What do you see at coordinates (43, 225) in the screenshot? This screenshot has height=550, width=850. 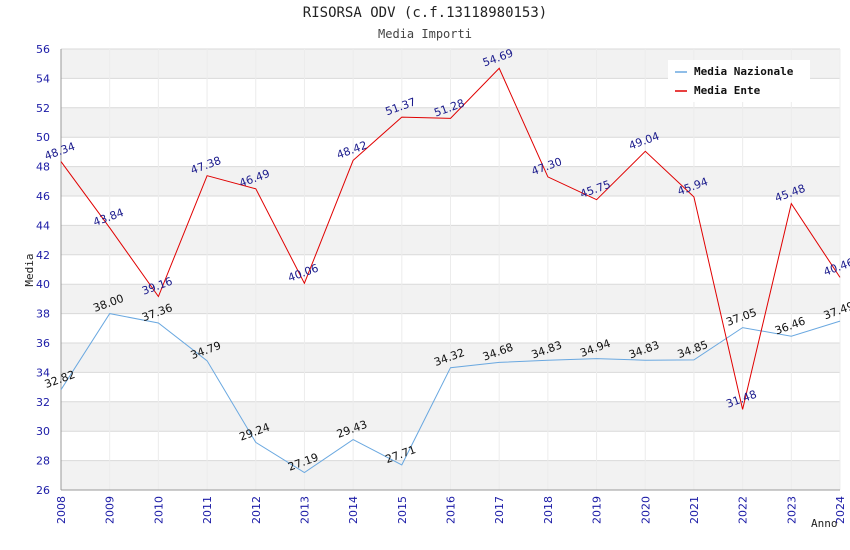 I see `y-tick-label: 44` at bounding box center [43, 225].